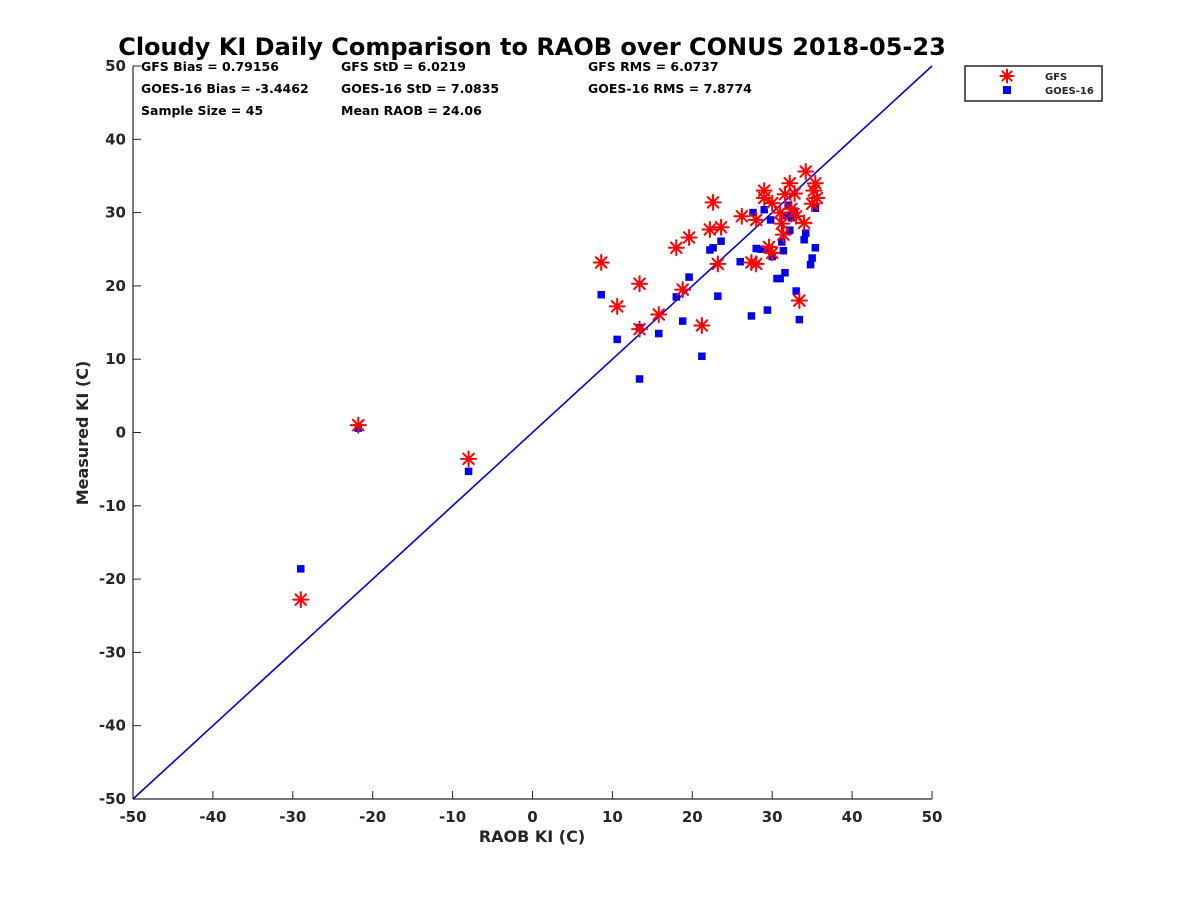  I want to click on y-tick-label: -30, so click(112, 652).